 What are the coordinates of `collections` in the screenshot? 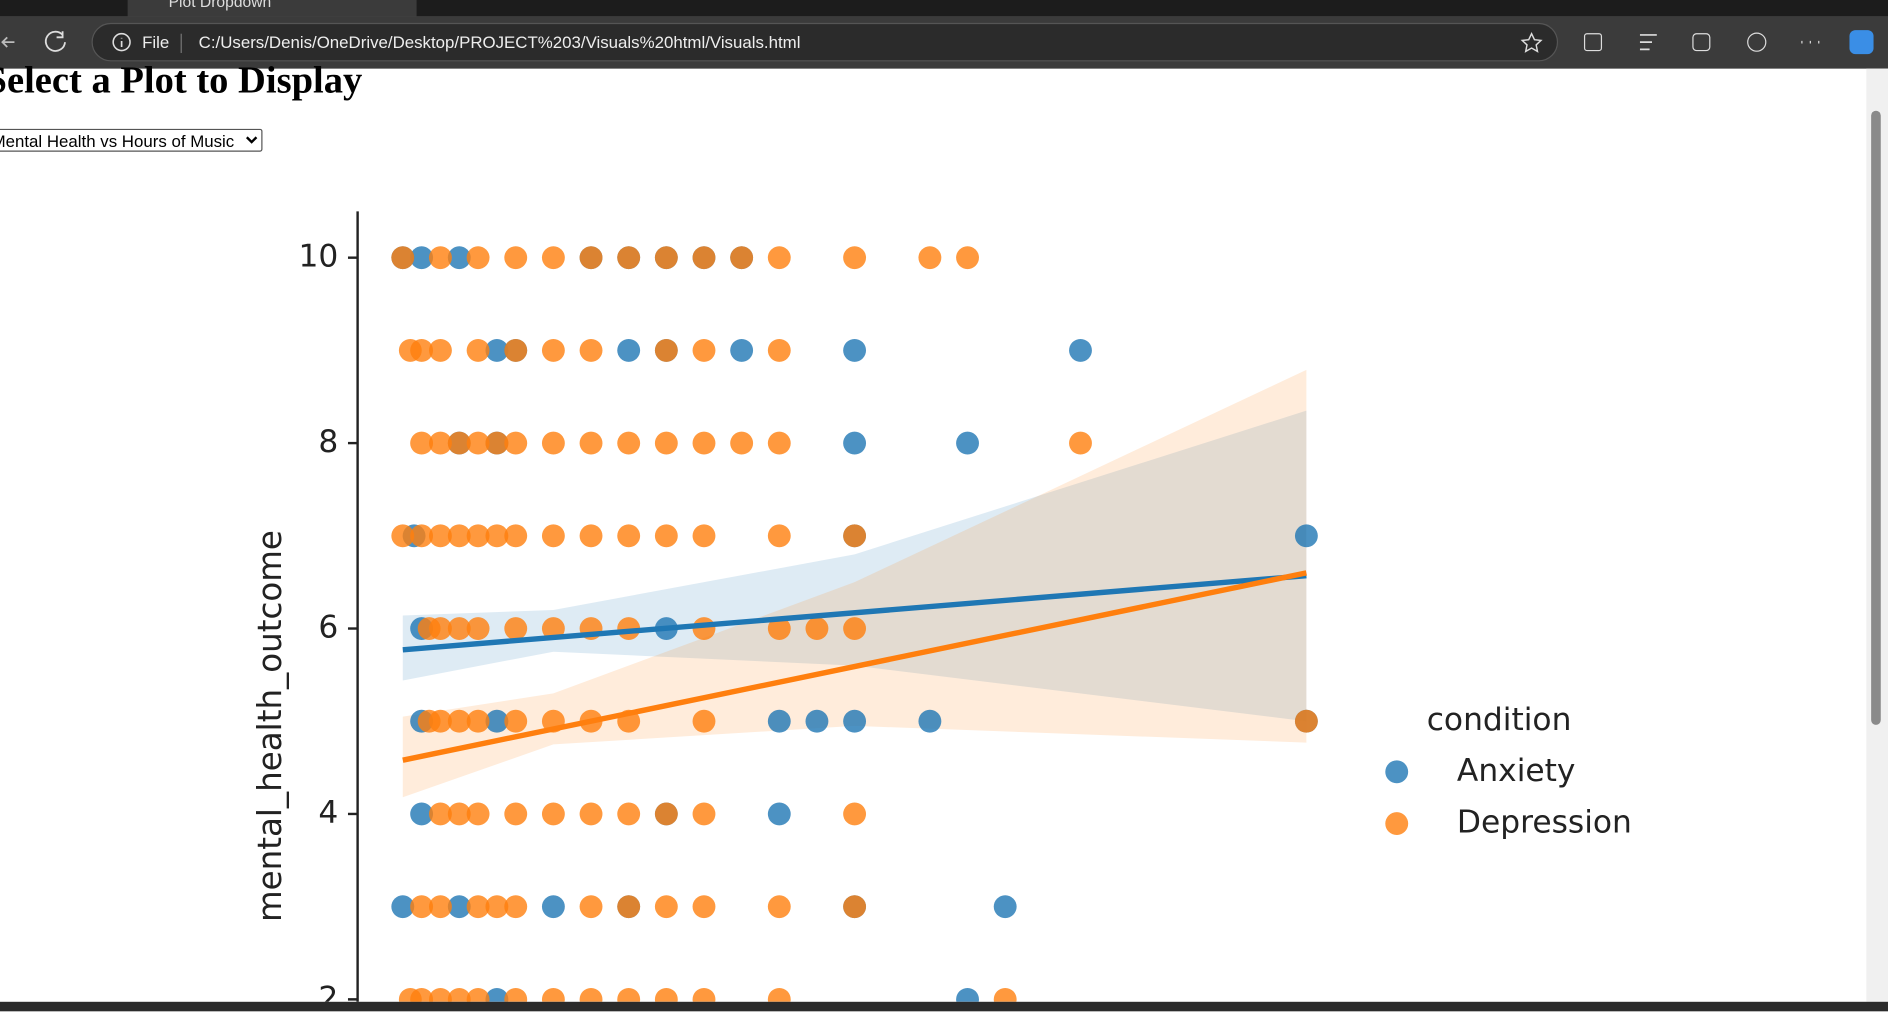 It's located at (1701, 42).